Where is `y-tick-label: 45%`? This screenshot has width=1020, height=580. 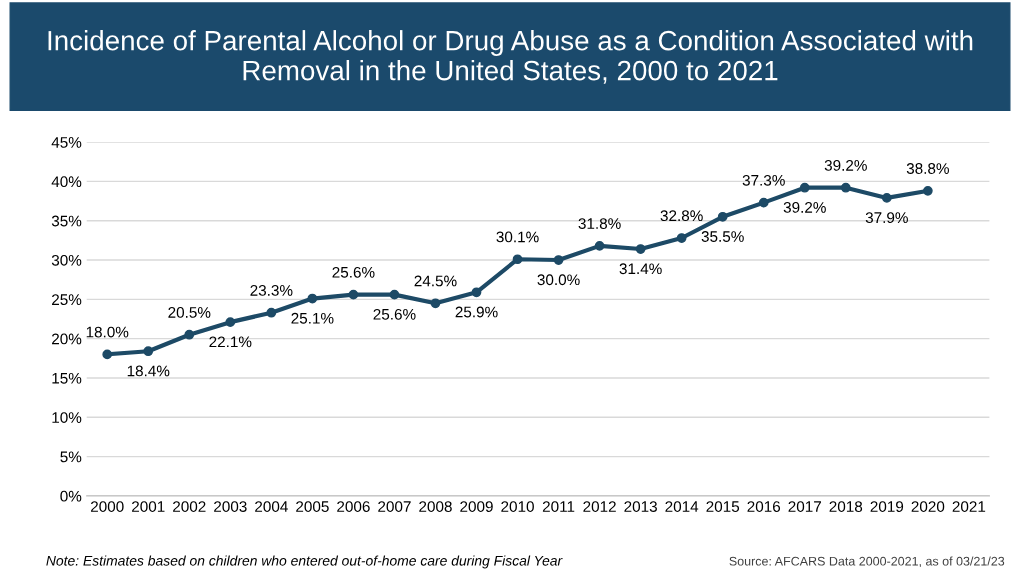 y-tick-label: 45% is located at coordinates (66, 142).